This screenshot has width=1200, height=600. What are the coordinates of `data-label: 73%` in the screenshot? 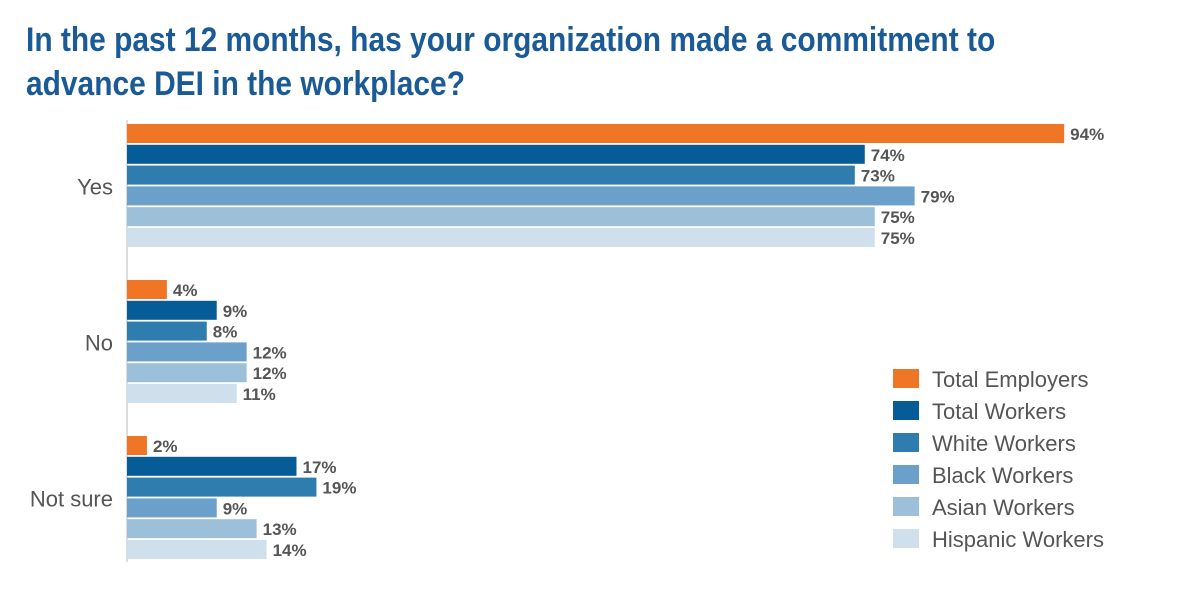 It's located at (878, 176).